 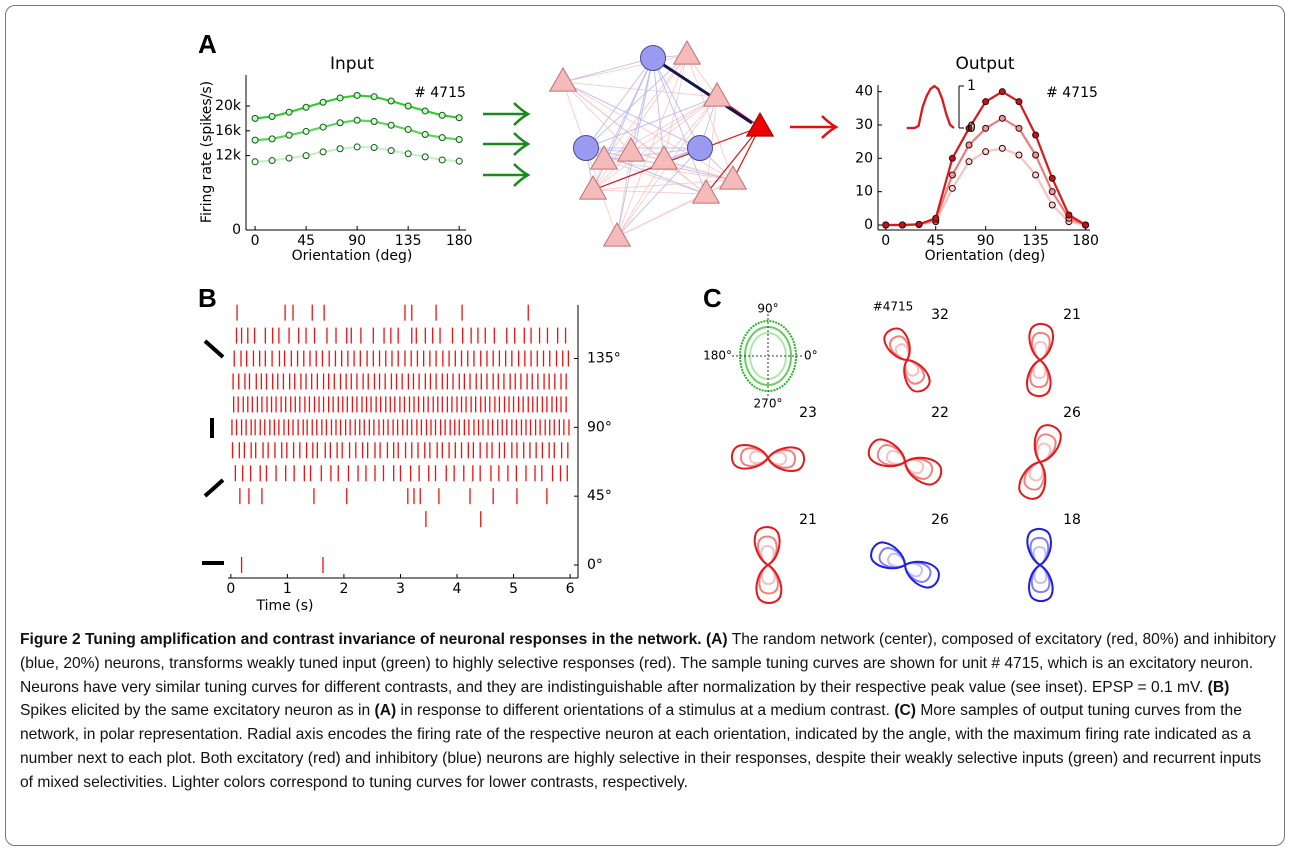 I want to click on arrow, so click(x=507, y=114).